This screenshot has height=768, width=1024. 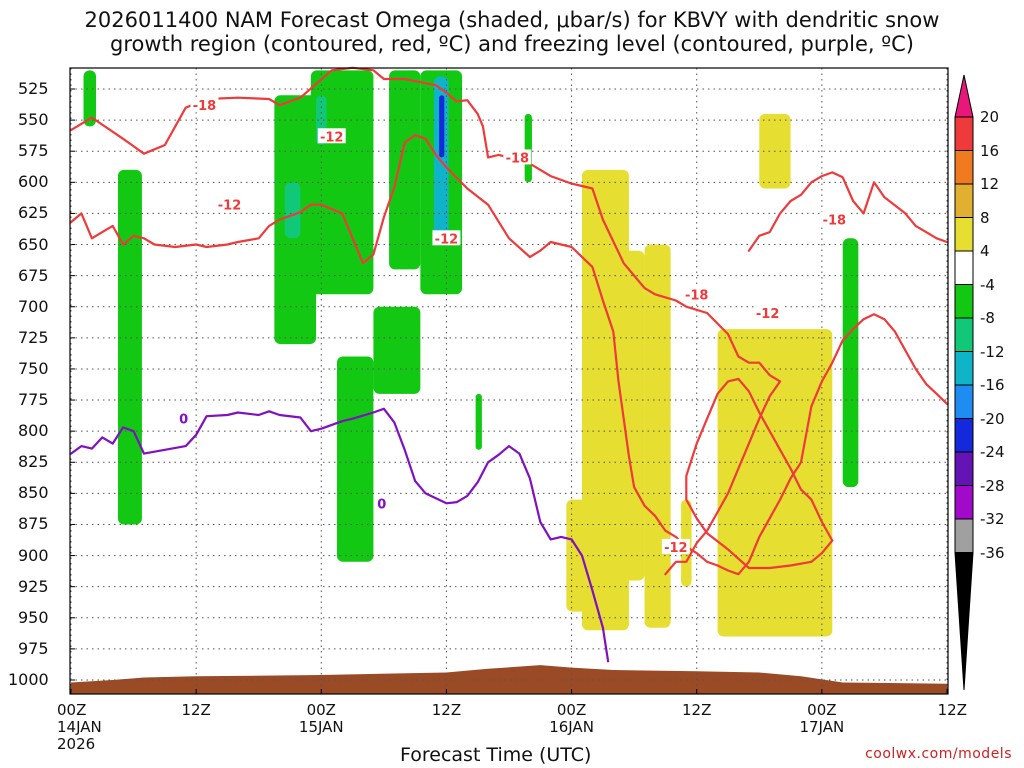 I want to click on terrain-layer, so click(x=509, y=679).